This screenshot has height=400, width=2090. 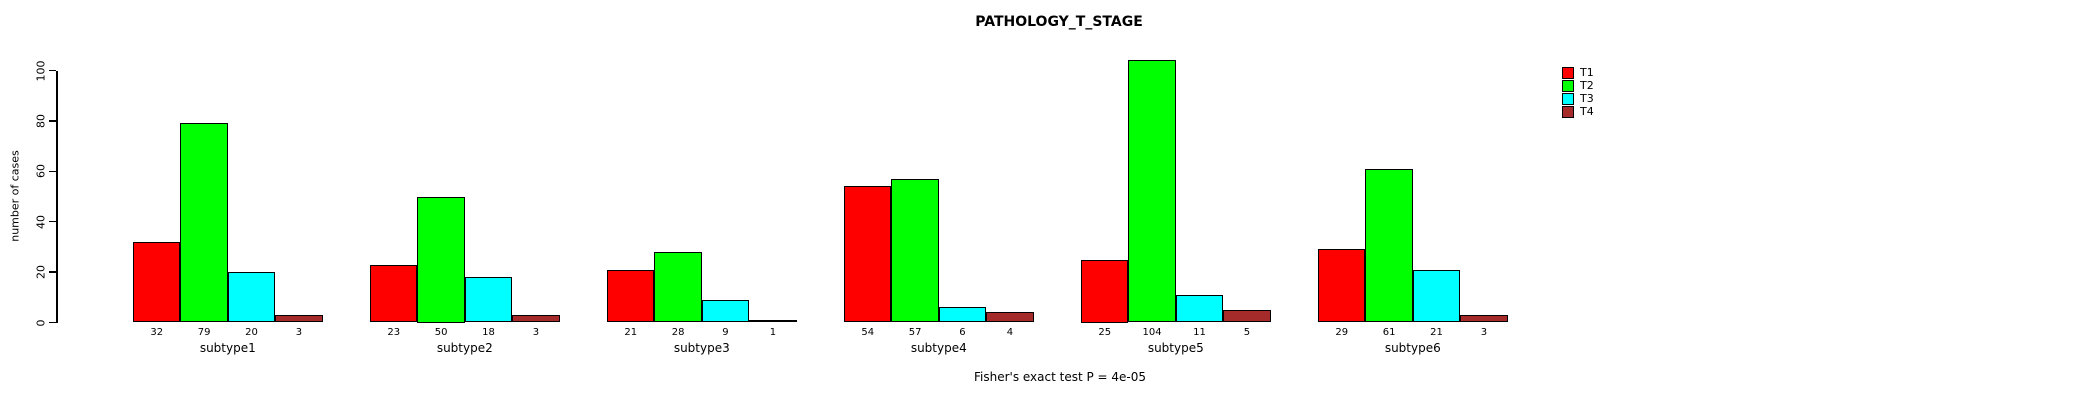 I want to click on chart-title: PATHOLOGY_T_STAGE, so click(x=1059, y=22).